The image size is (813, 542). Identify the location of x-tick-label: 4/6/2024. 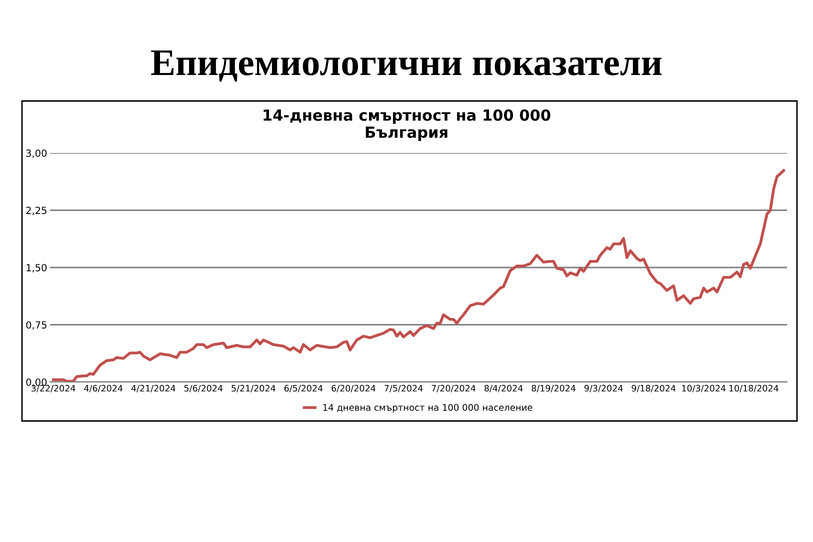
(103, 388).